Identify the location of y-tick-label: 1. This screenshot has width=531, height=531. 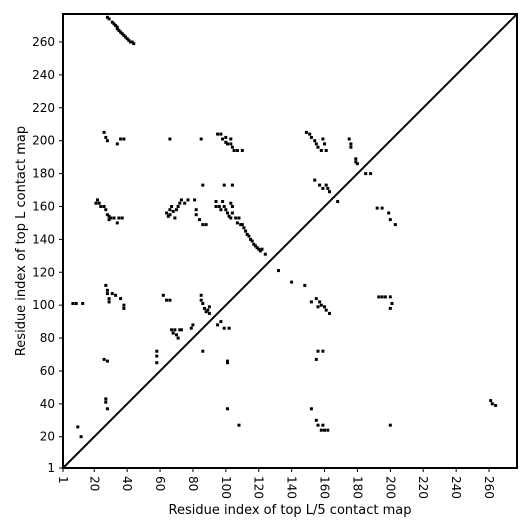
(51, 468).